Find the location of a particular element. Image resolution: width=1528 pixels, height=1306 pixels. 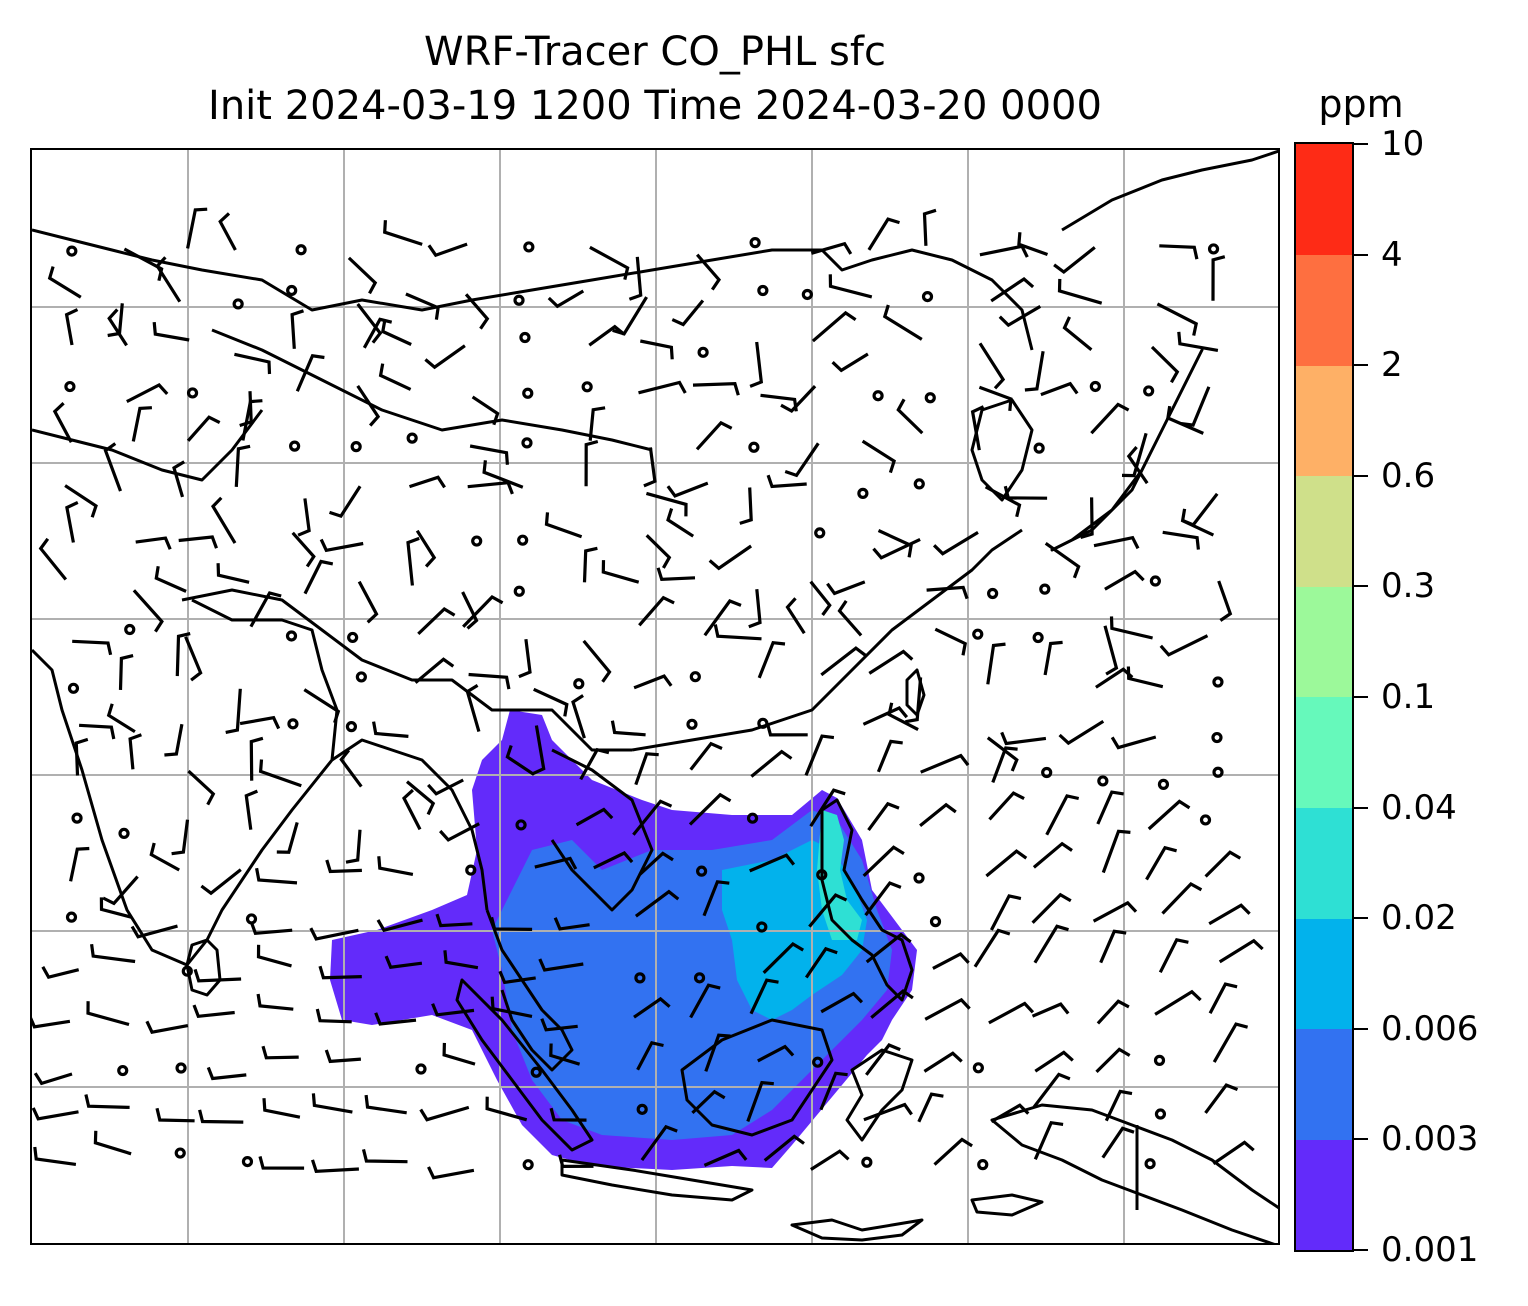

colorbar-tick-label: 0.02 is located at coordinates (1419, 918).